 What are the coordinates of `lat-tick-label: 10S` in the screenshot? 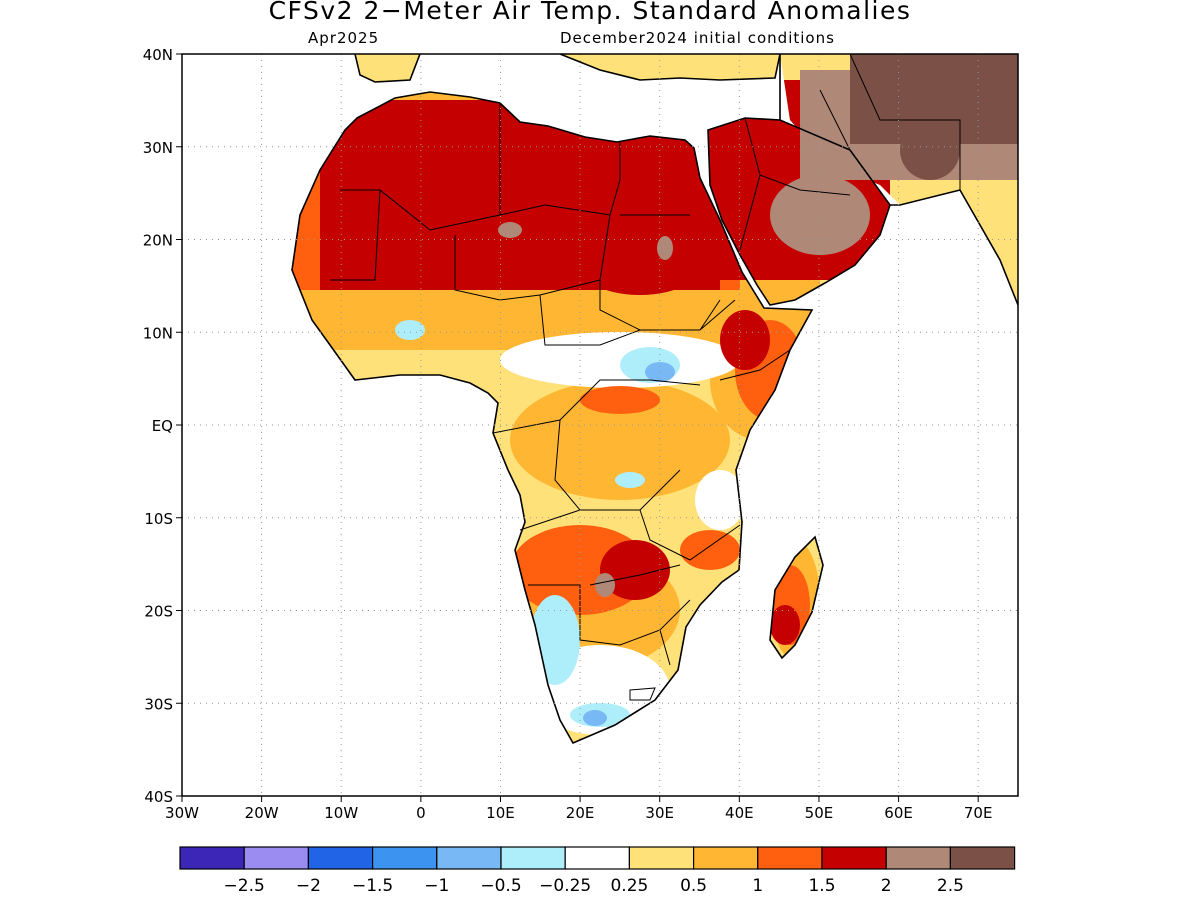 It's located at (158, 519).